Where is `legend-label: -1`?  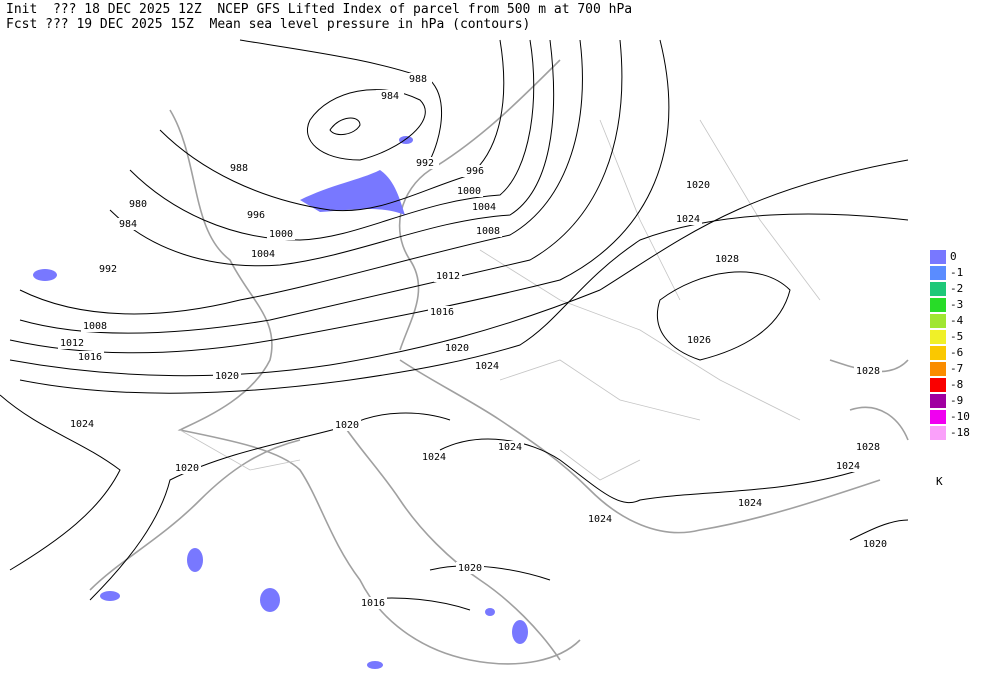
legend-label: -1 is located at coordinates (956, 272).